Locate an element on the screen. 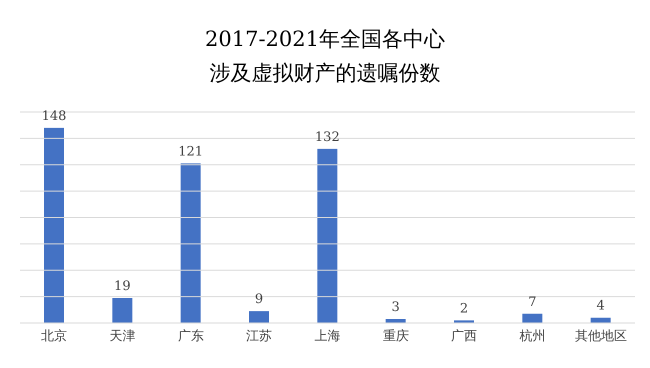  x-tick-label: 广西 is located at coordinates (464, 336).